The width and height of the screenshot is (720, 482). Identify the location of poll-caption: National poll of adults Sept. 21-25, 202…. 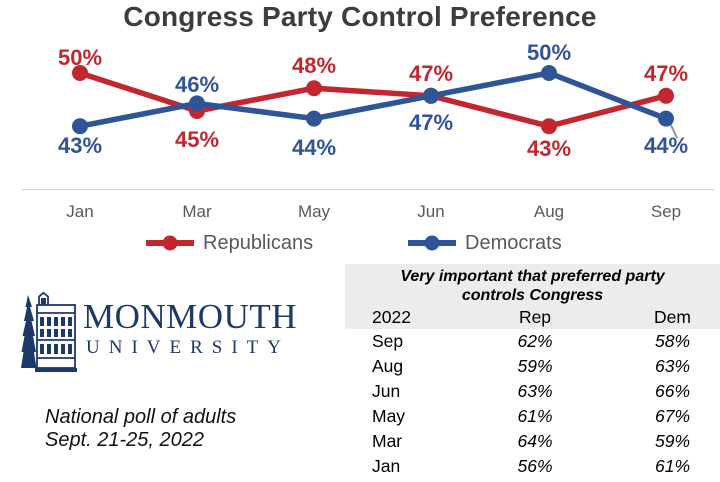
(140, 429).